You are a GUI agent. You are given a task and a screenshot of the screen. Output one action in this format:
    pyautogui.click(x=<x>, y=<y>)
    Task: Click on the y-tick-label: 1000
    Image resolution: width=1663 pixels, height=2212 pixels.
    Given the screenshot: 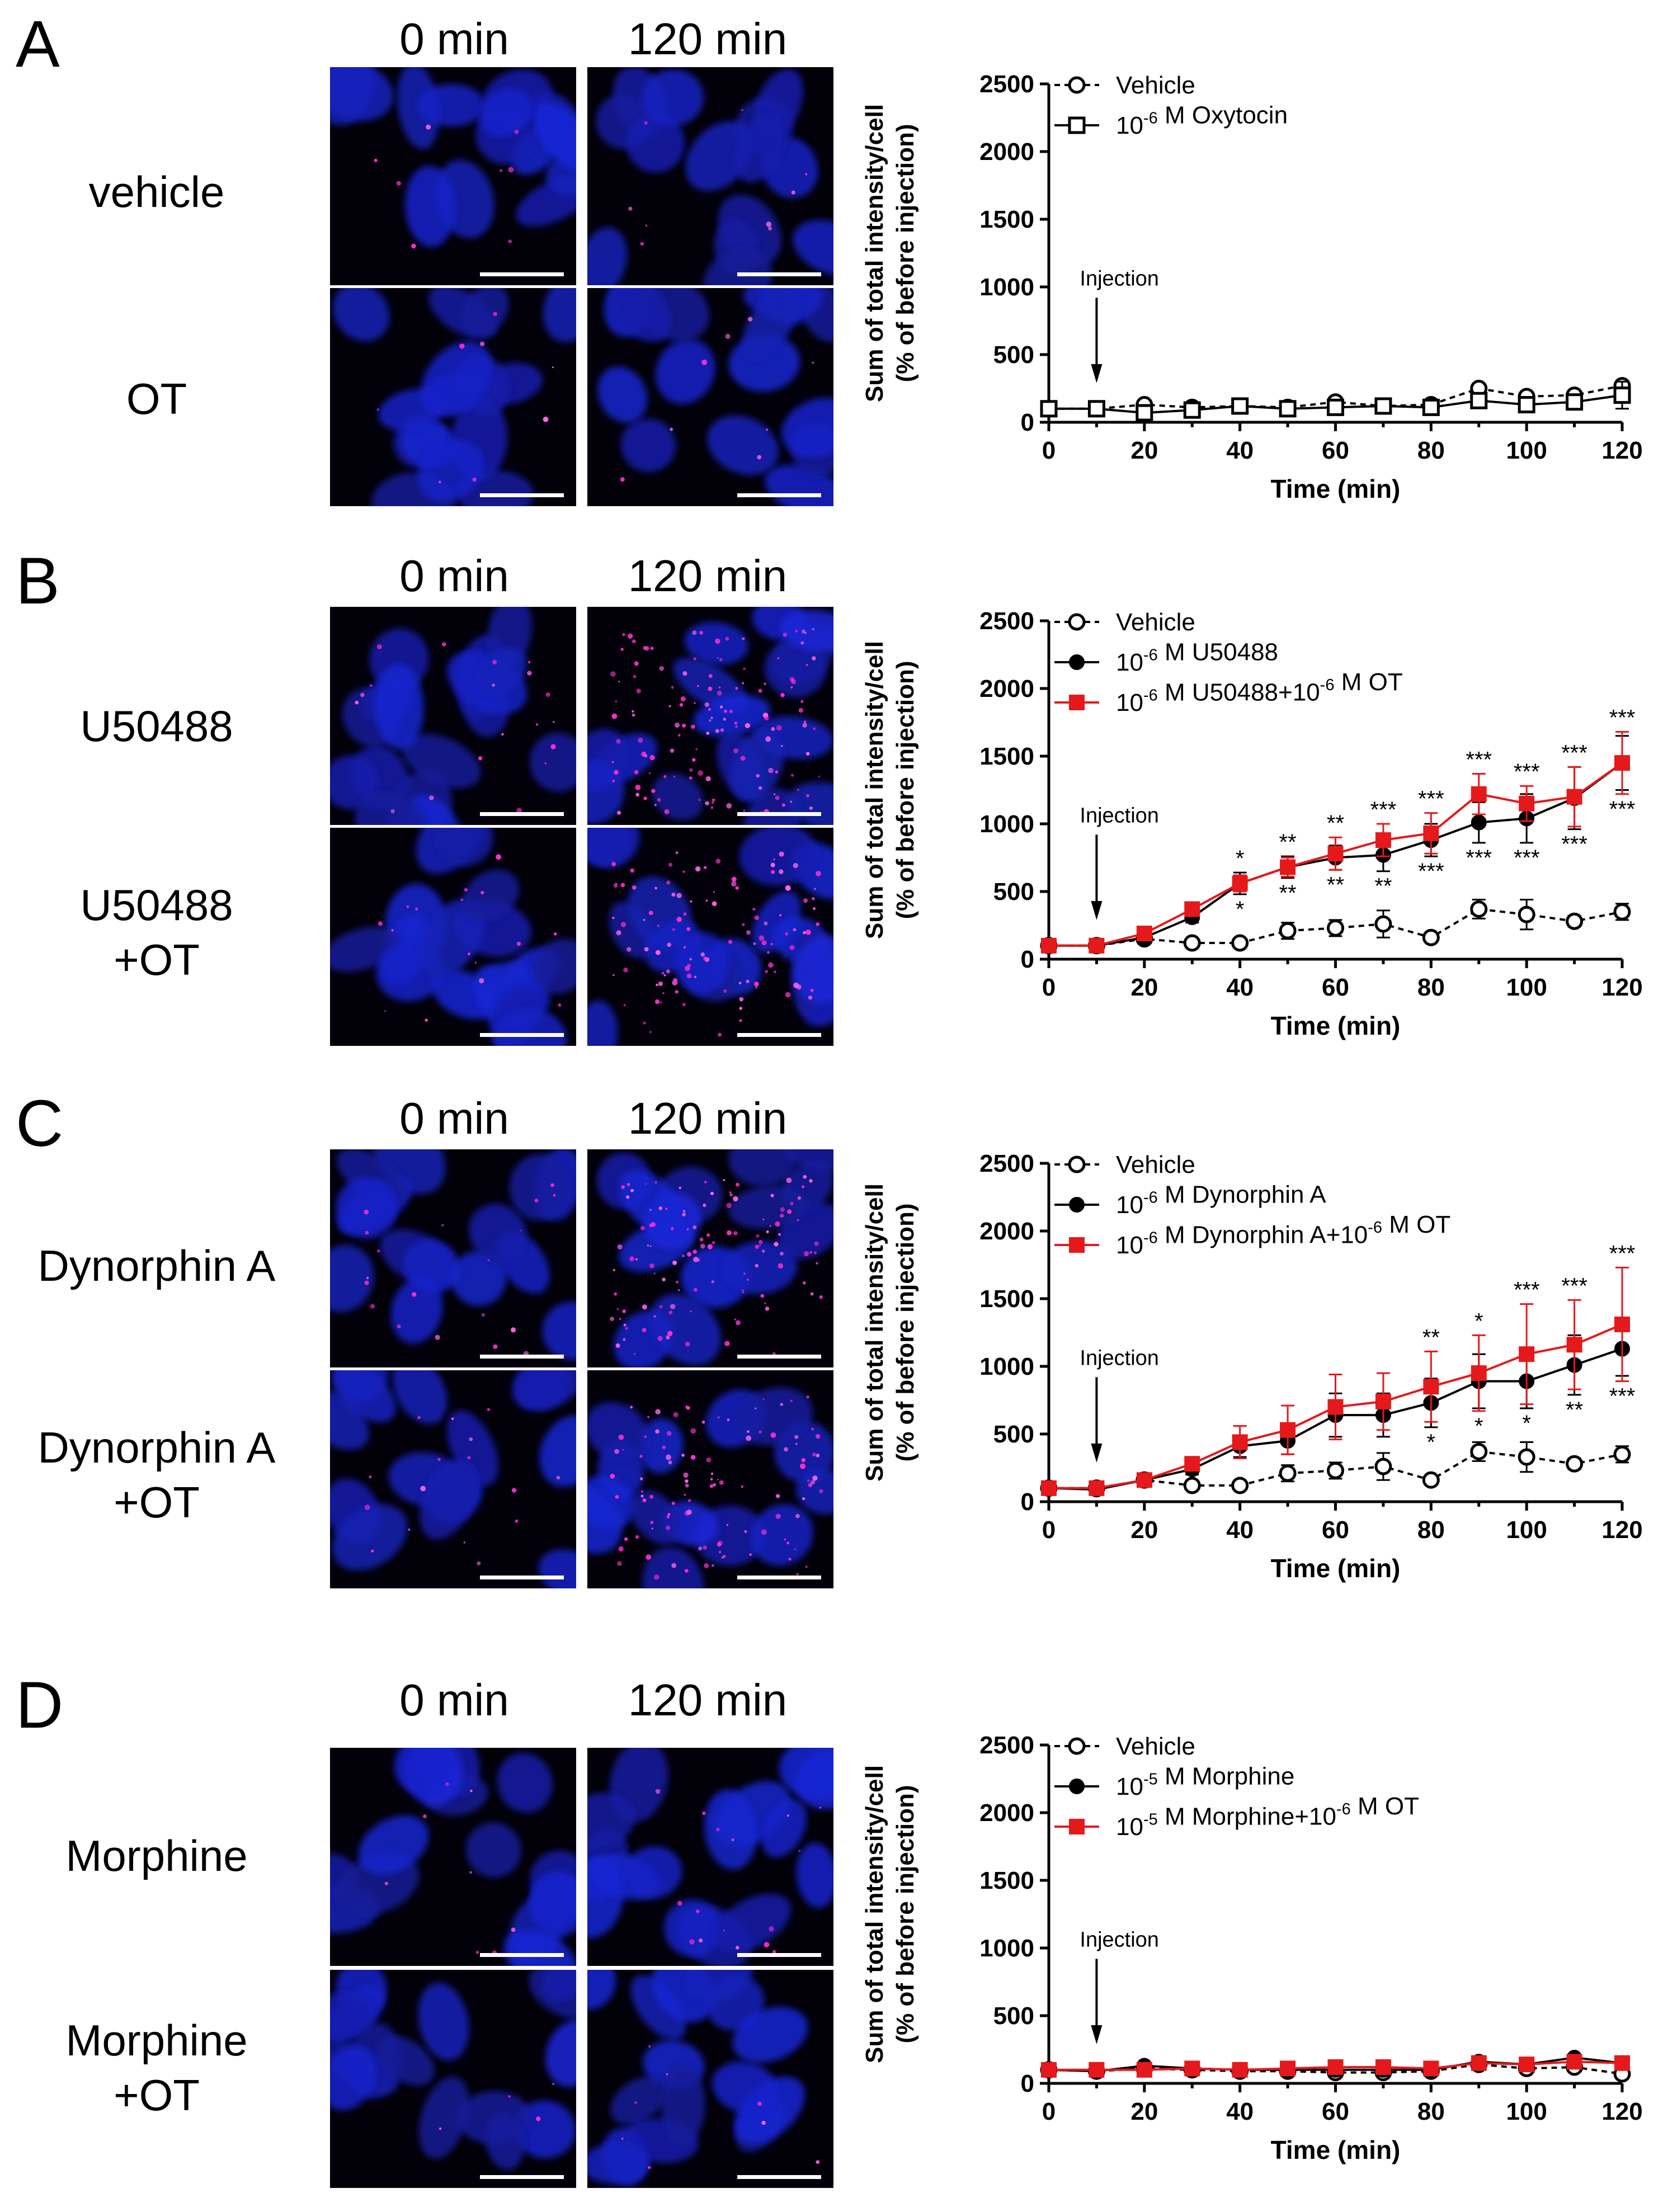 What is the action you would take?
    pyautogui.click(x=1007, y=287)
    